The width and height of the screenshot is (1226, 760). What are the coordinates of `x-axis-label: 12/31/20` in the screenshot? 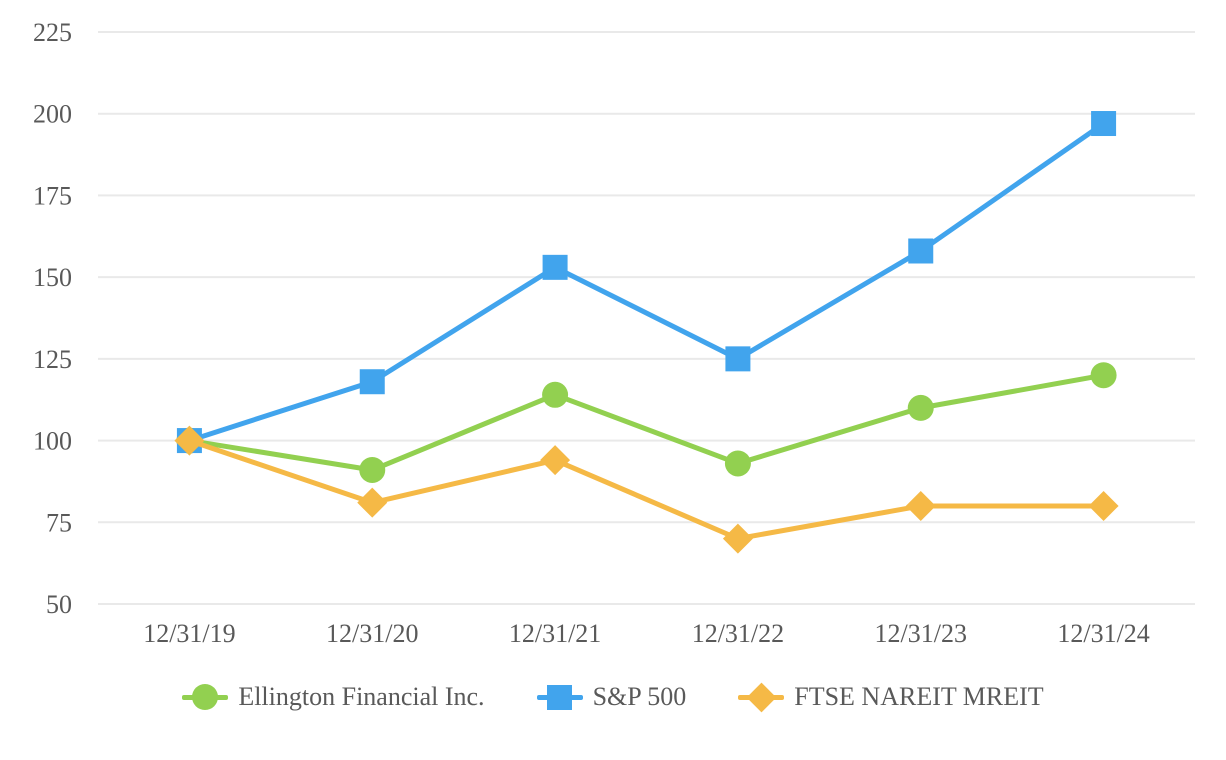 It's located at (372, 633).